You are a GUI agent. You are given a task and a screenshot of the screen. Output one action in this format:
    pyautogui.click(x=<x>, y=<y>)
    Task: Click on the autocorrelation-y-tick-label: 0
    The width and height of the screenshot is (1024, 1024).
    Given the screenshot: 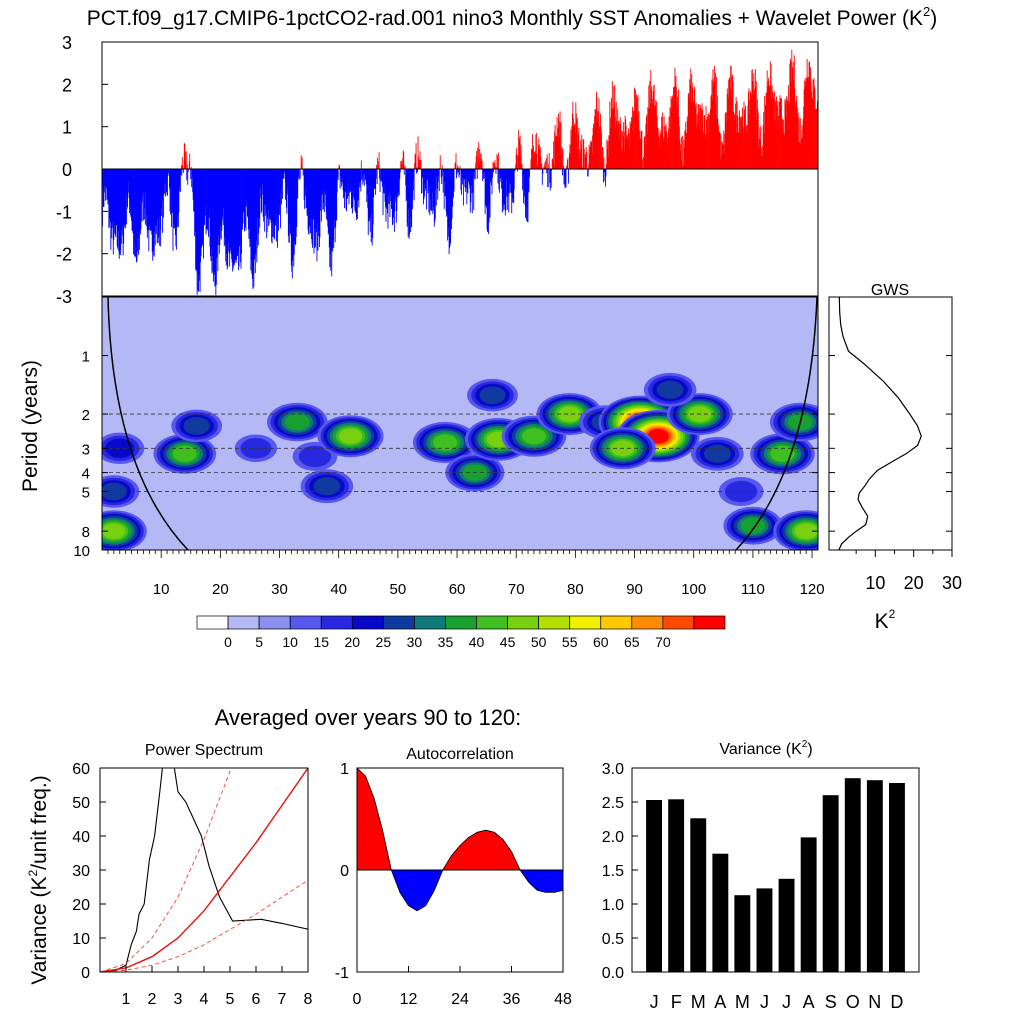 What is the action you would take?
    pyautogui.click(x=344, y=871)
    